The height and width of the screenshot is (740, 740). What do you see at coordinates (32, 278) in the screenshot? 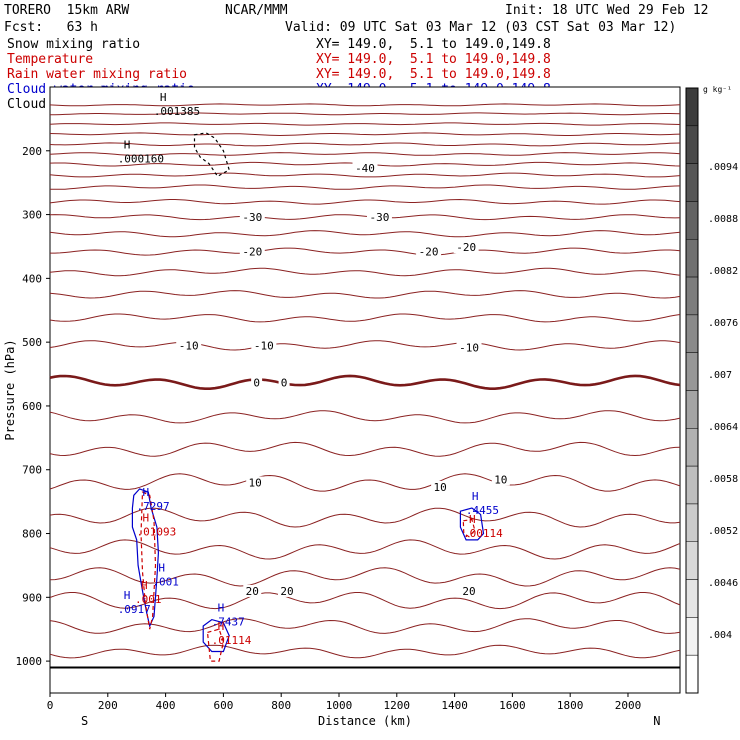
I see `y-tick-label: 400` at bounding box center [32, 278].